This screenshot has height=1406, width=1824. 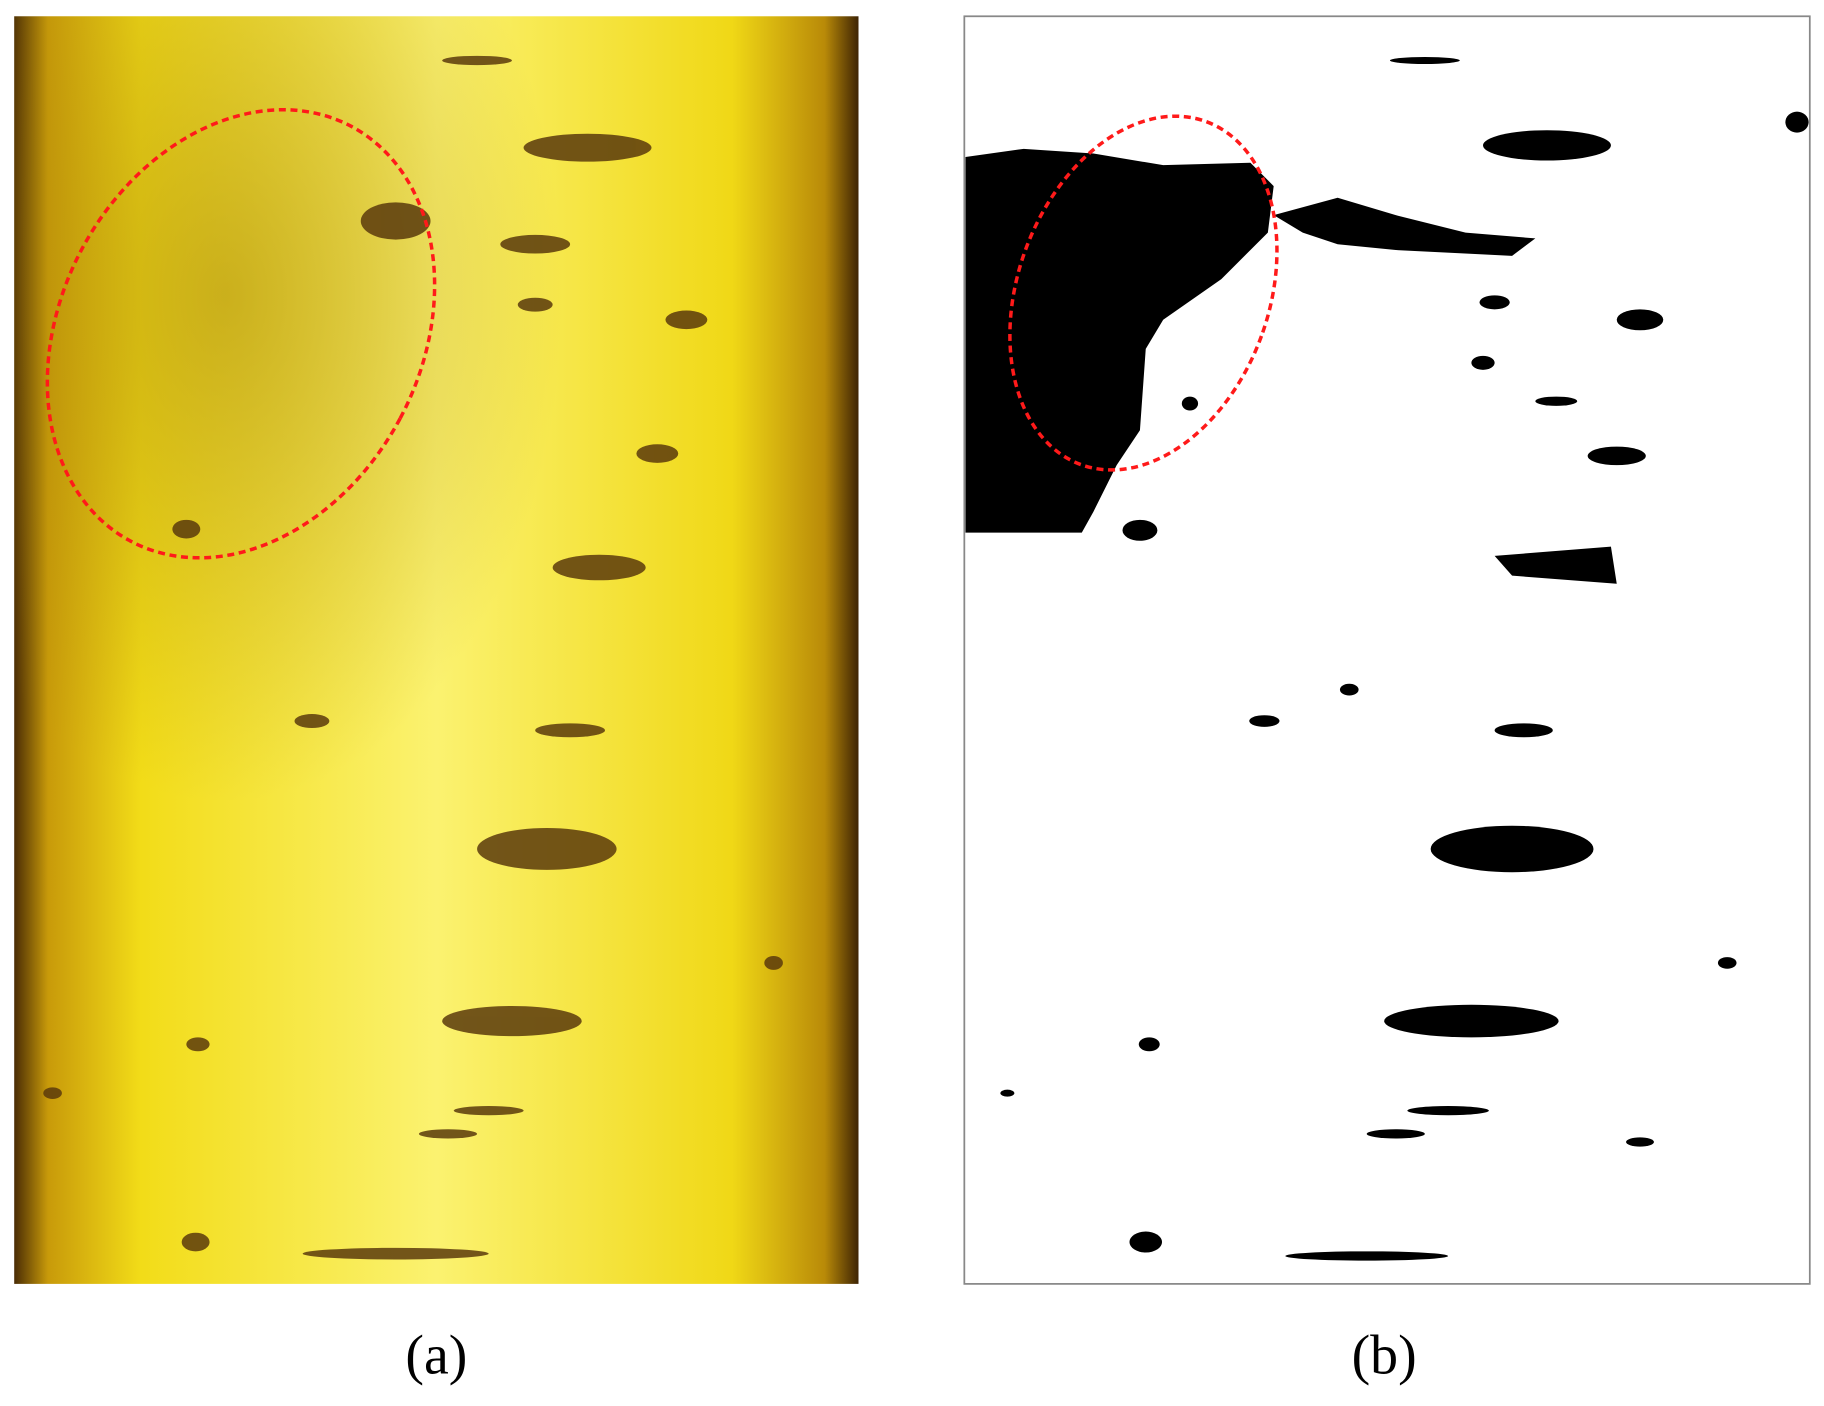 I want to click on highlight-ellipse, so click(x=241, y=334).